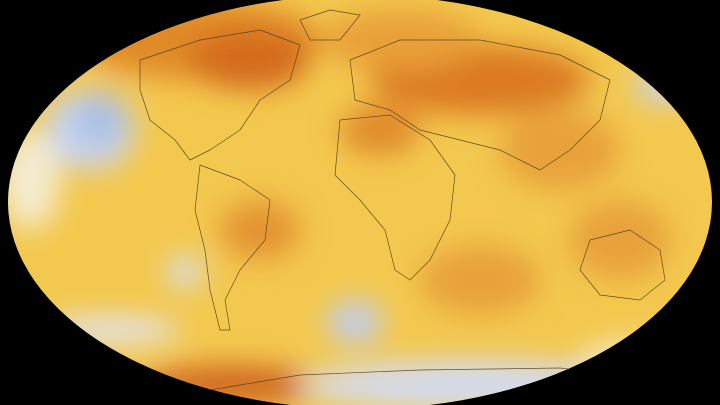 The image size is (720, 405). Describe the element at coordinates (395, 197) in the screenshot. I see `africa` at that location.